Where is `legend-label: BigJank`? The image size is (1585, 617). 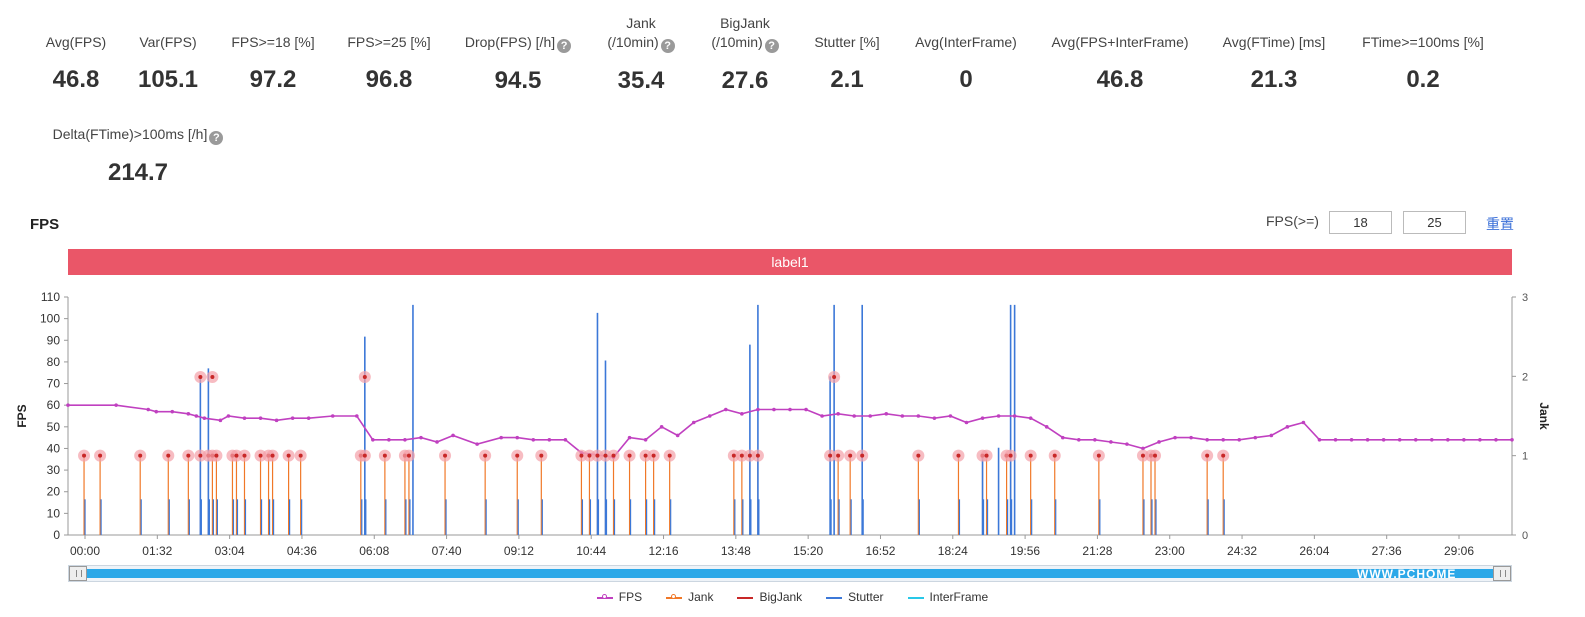 legend-label: BigJank is located at coordinates (781, 597).